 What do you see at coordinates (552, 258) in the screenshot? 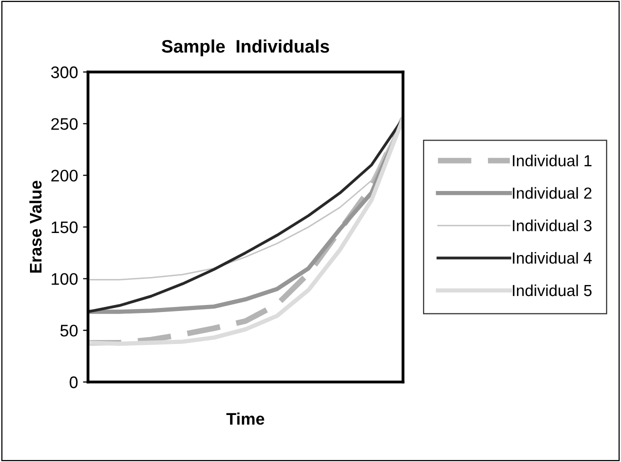
I see `legend-label: Individual 4` at bounding box center [552, 258].